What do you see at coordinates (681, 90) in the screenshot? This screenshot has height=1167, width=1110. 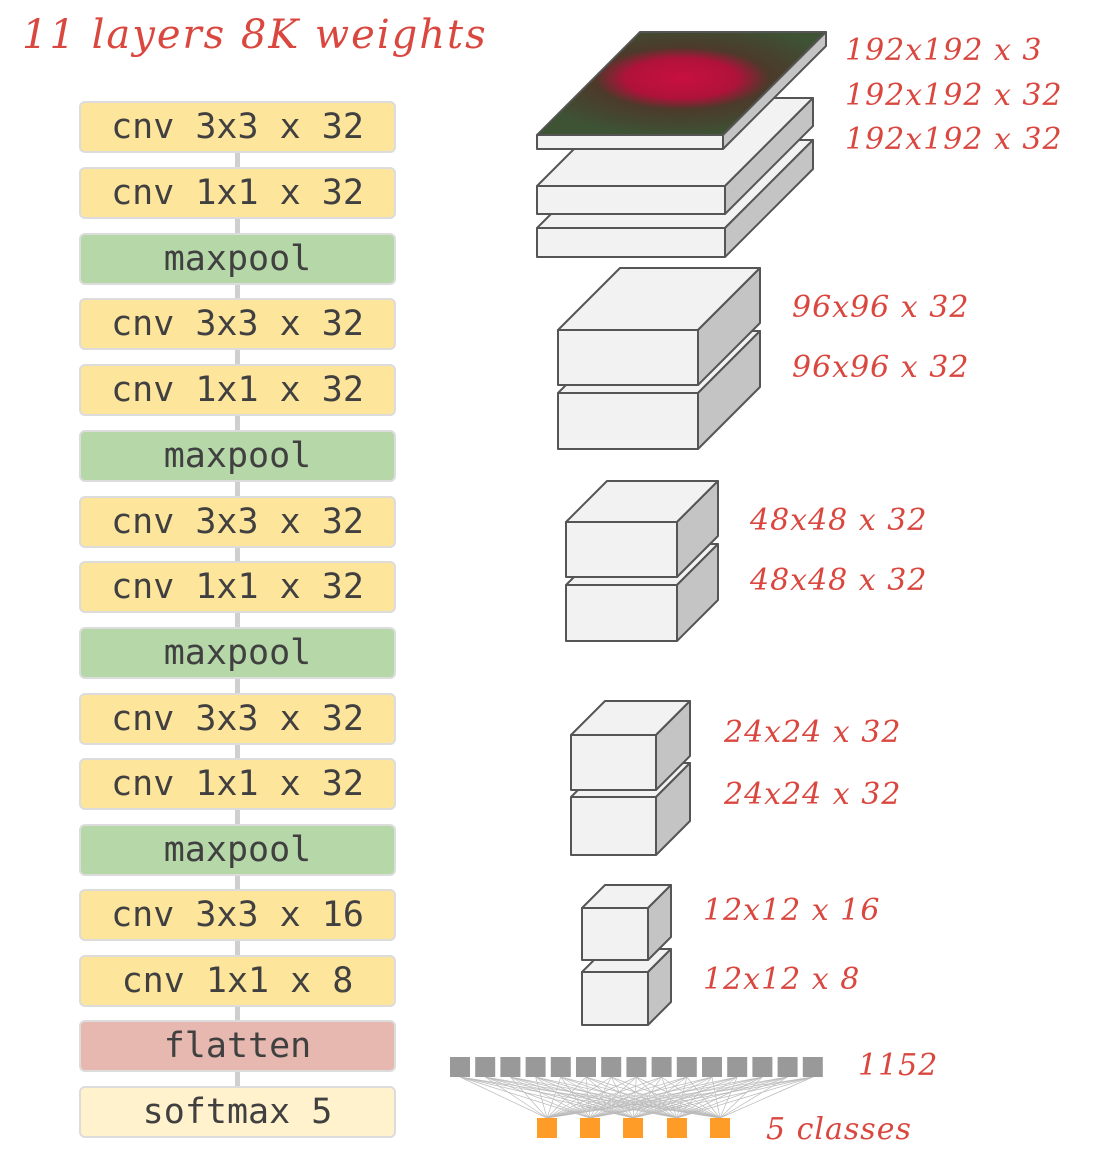 I see `input-image-block` at bounding box center [681, 90].